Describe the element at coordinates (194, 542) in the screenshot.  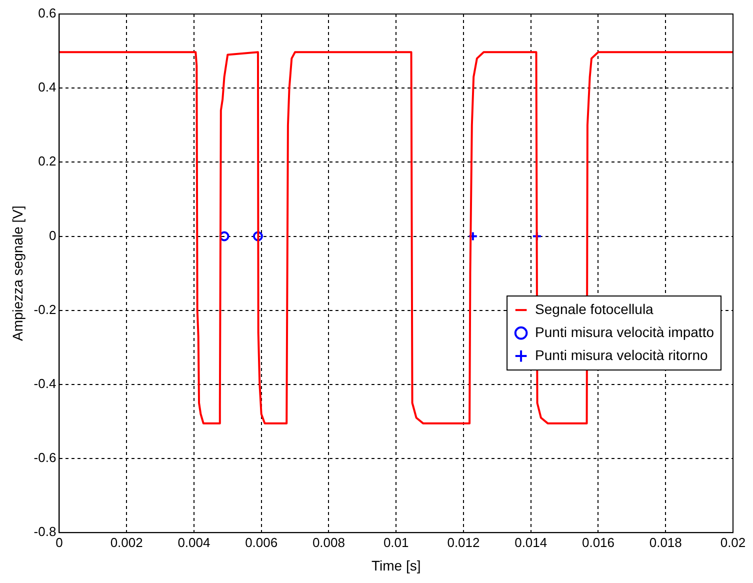
I see `x-tick-label: 0.004` at that location.